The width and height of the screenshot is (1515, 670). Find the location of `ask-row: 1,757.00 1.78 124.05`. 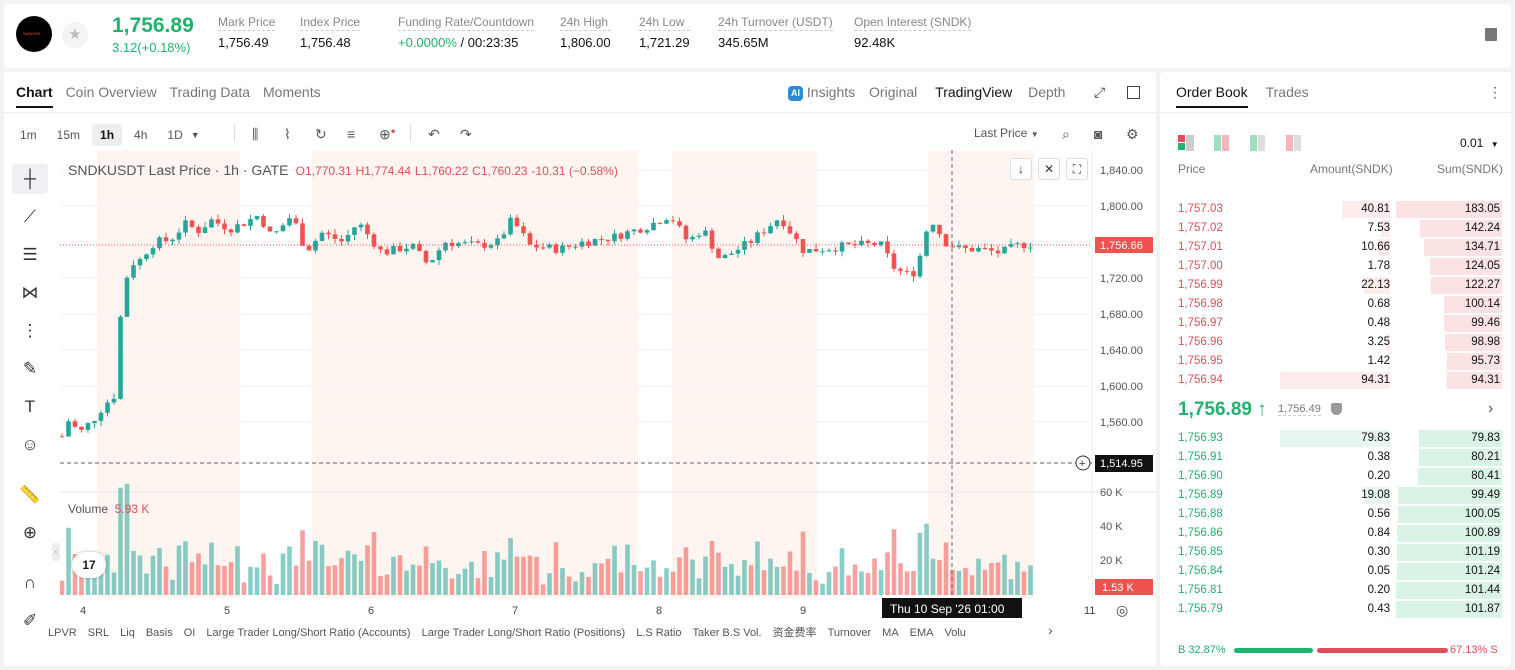

ask-row: 1,757.00 1.78 124.05 is located at coordinates (1339, 266).